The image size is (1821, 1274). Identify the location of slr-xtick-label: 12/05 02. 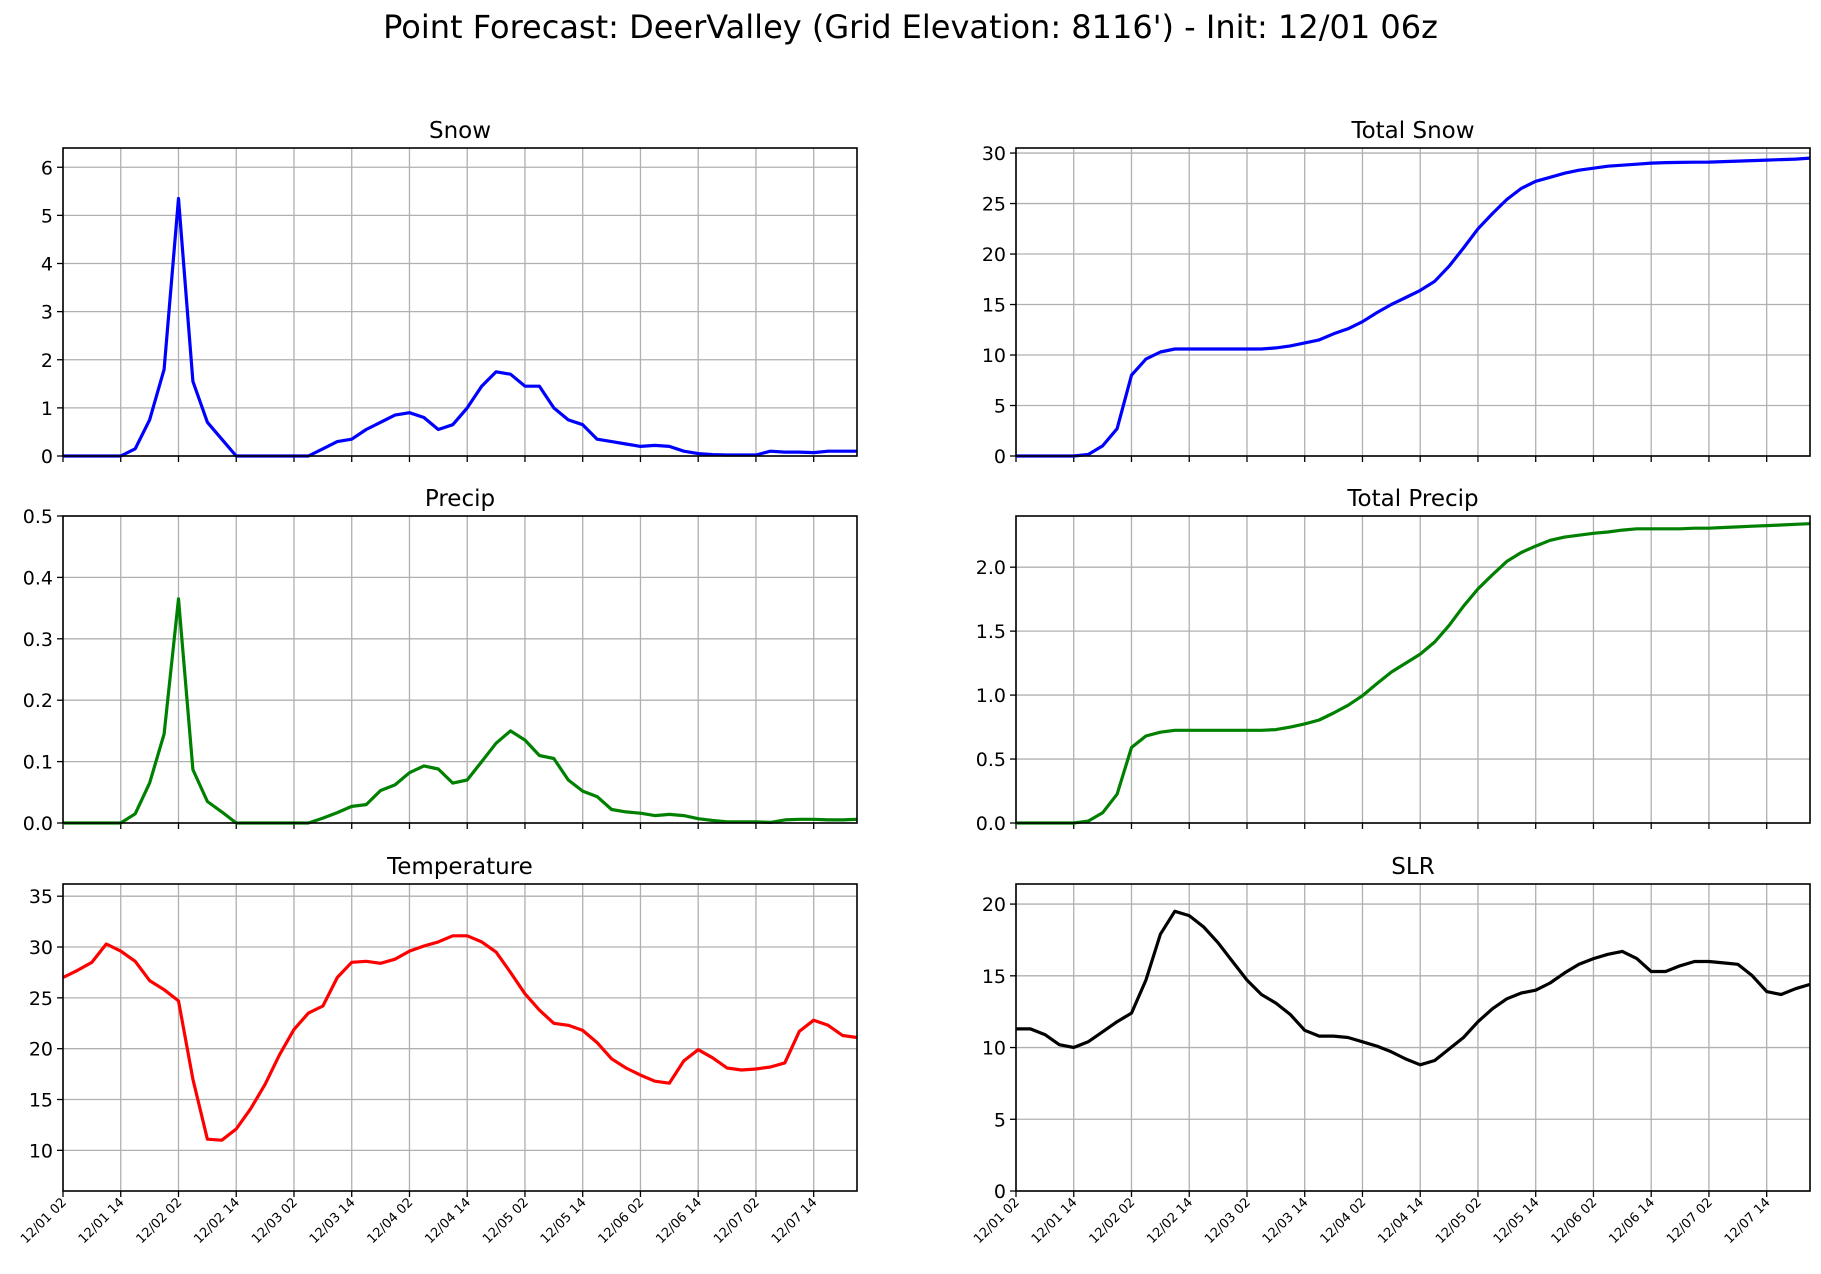
(1459, 1221).